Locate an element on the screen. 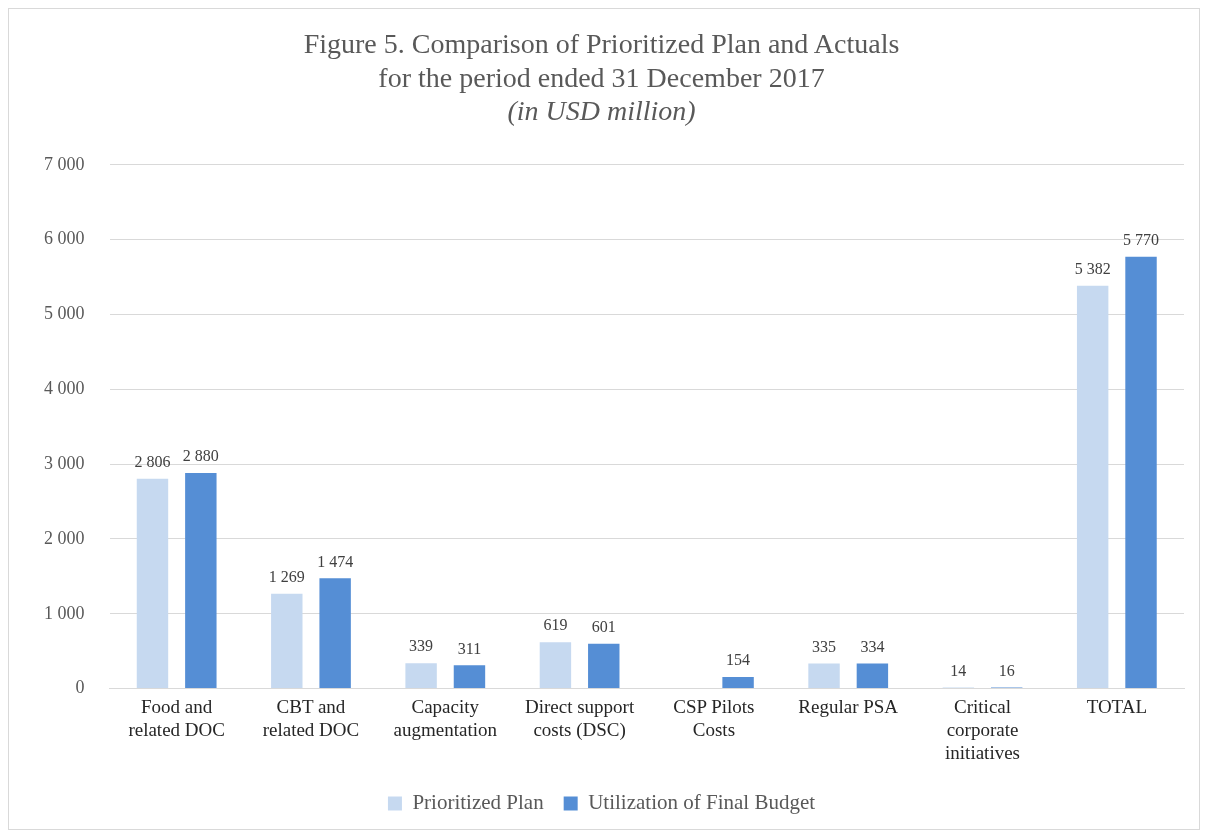  x-tick-label: Regular PSA is located at coordinates (848, 706).